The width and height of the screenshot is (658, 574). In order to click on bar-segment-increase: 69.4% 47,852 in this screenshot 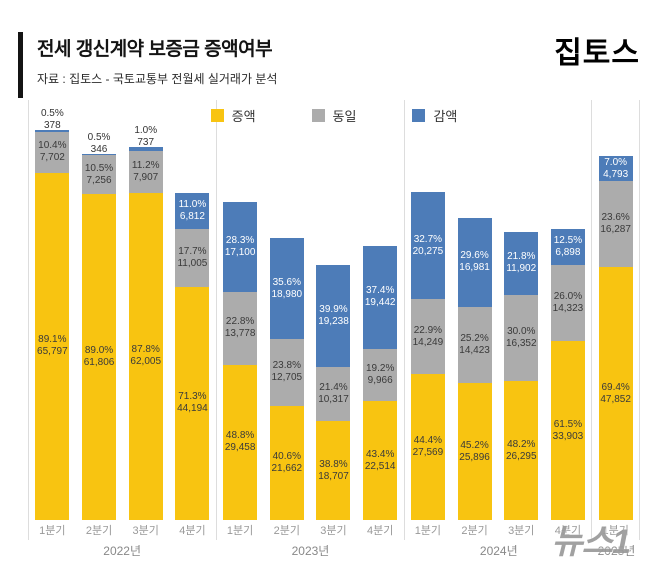, I will do `click(615, 393)`.